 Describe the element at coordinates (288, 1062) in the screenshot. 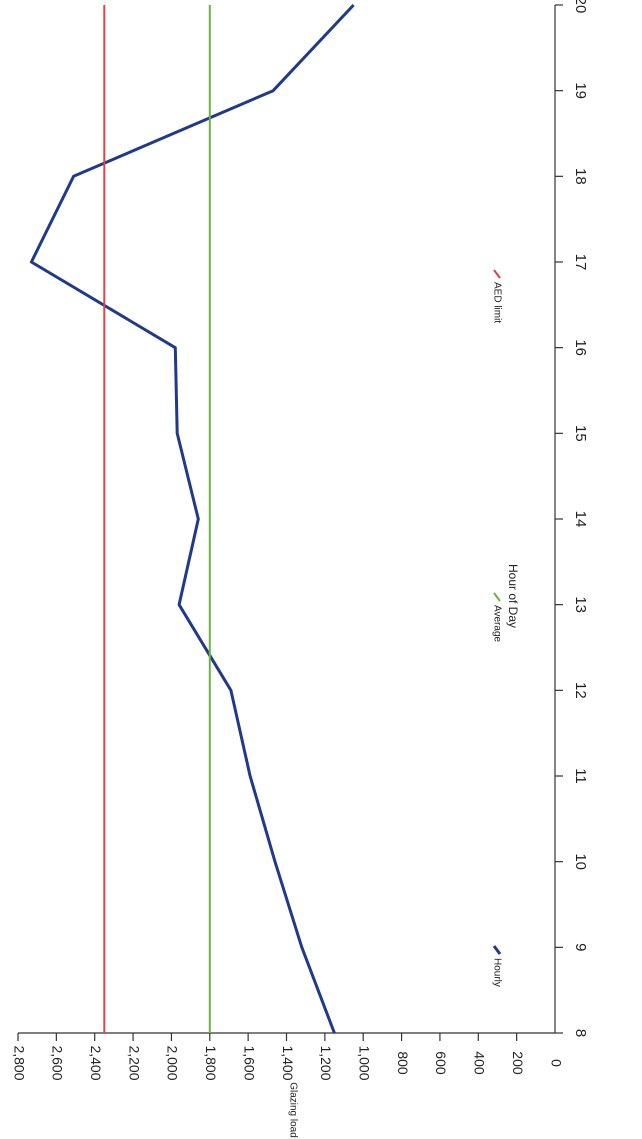

I see `load-tick-label: 1,400` at that location.